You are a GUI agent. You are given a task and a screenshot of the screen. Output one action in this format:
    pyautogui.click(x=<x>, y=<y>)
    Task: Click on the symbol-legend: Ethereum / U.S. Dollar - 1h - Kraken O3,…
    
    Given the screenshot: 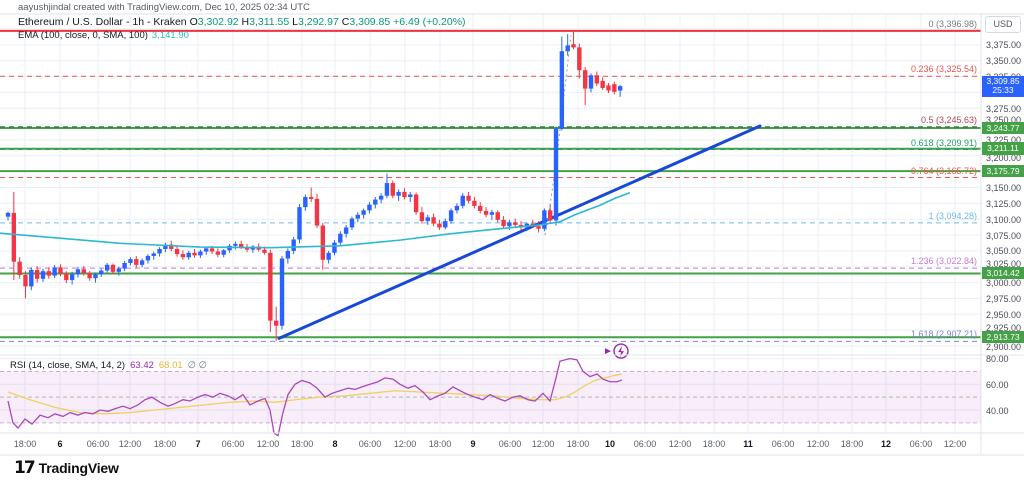 What is the action you would take?
    pyautogui.click(x=242, y=22)
    